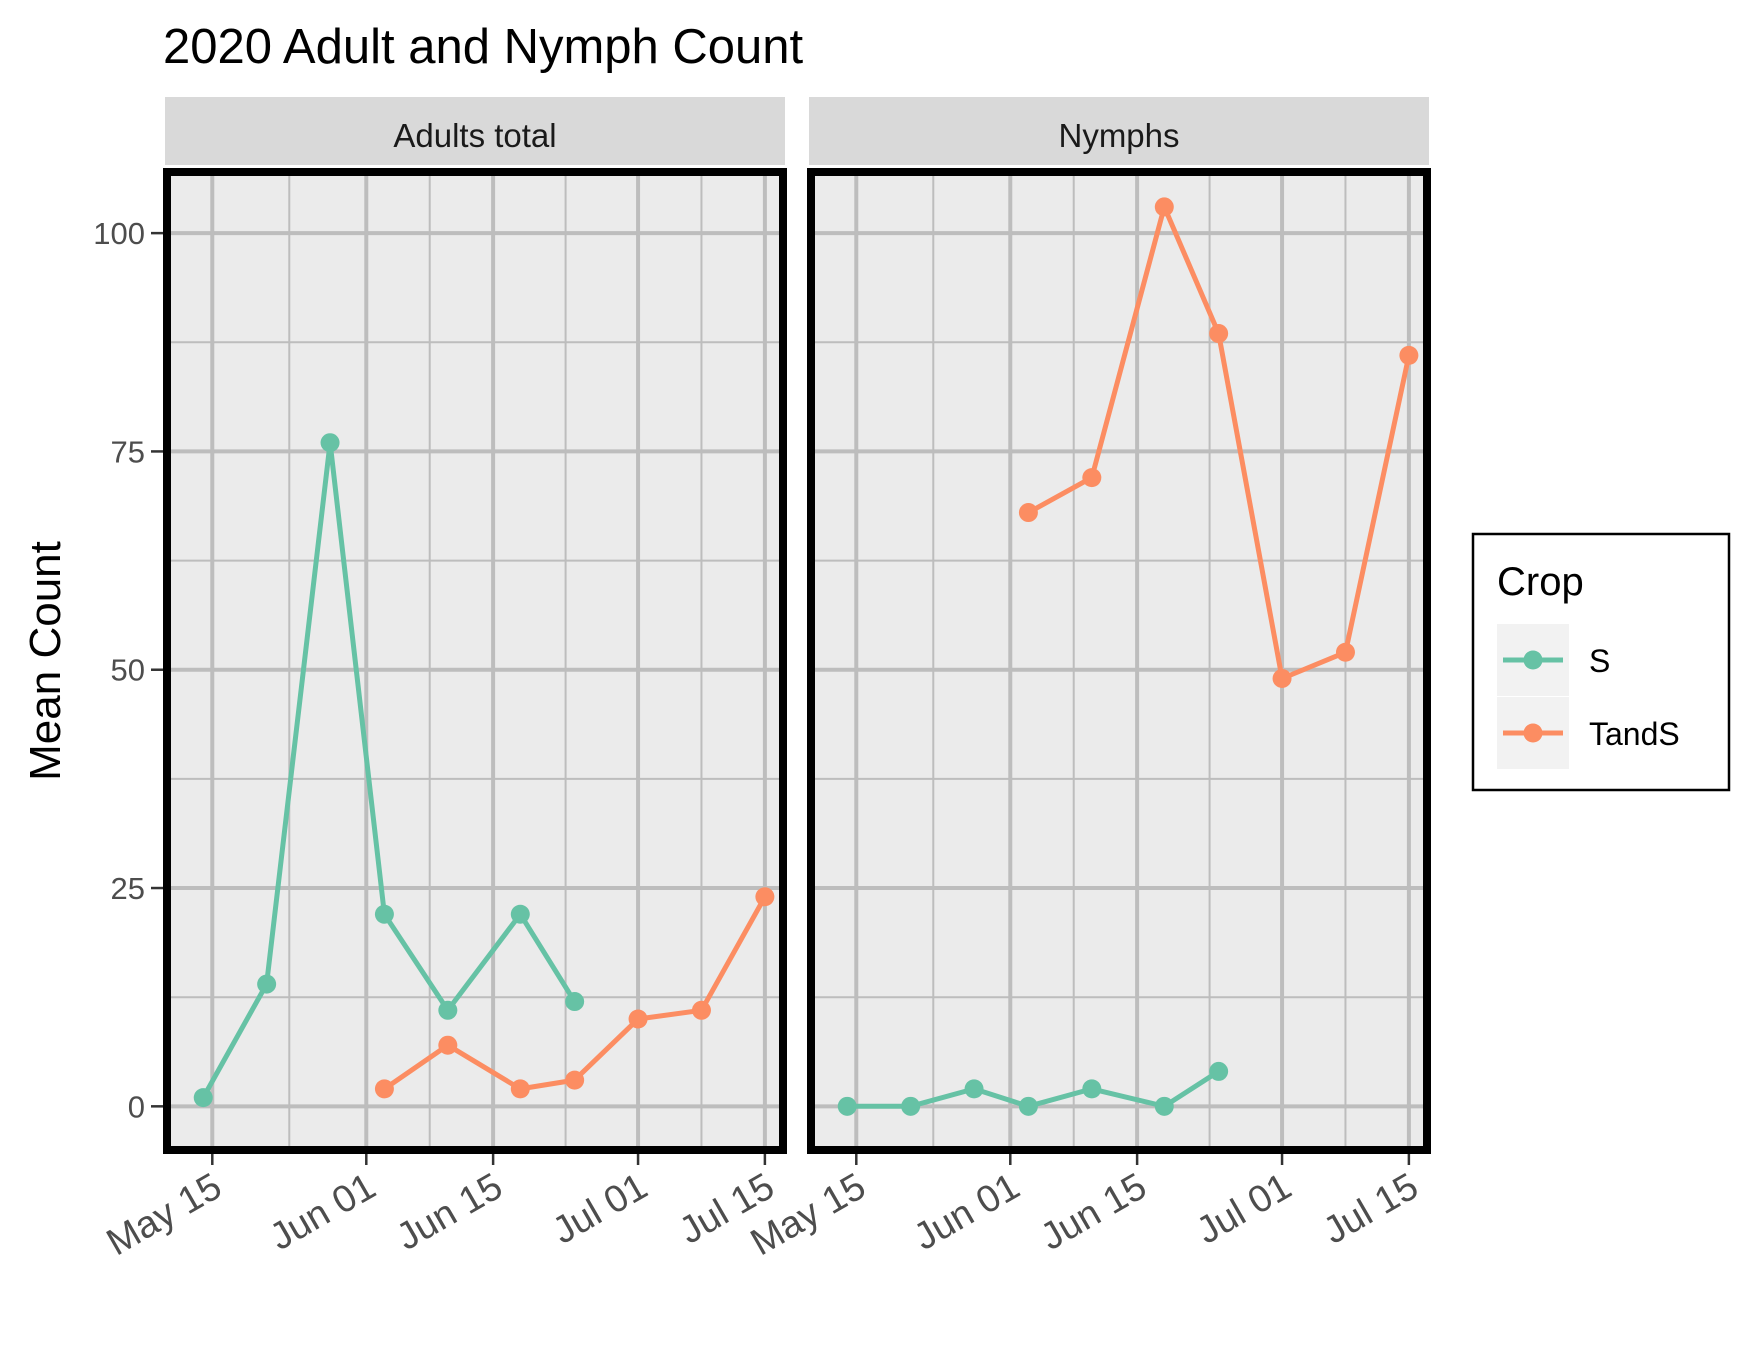  Describe the element at coordinates (119, 233) in the screenshot. I see `y-tick-label: 100` at that location.